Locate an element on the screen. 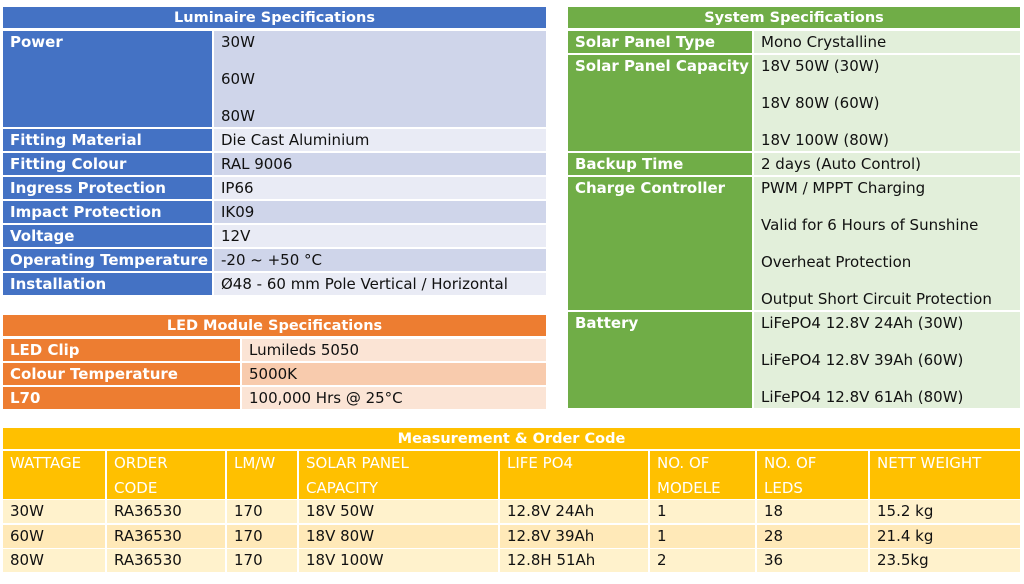  cell-value: 15.2 kg is located at coordinates (905, 511).